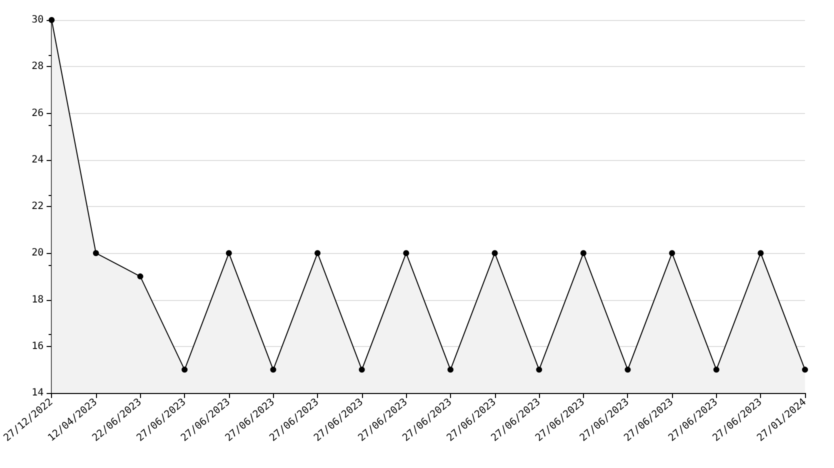  What do you see at coordinates (38, 346) in the screenshot?
I see `y-tick-label: 16` at bounding box center [38, 346].